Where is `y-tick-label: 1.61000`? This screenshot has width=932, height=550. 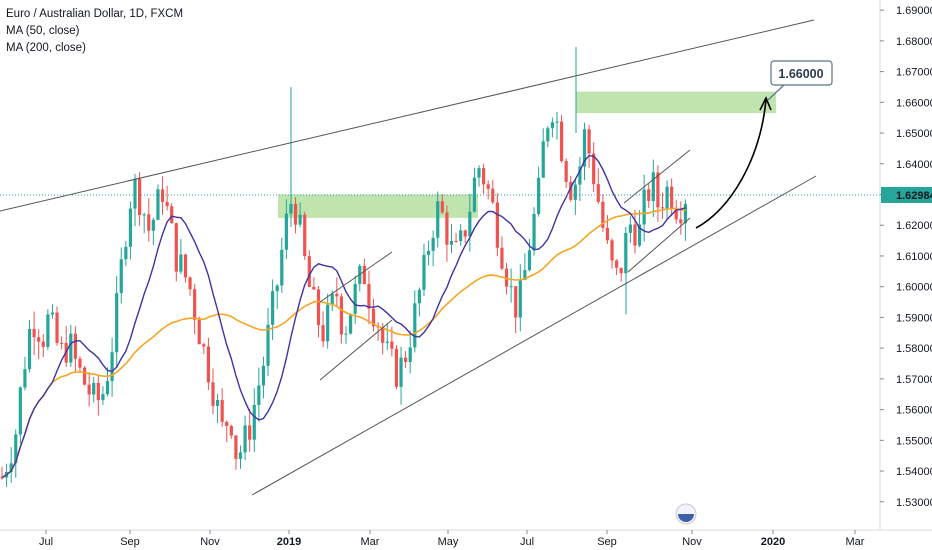
y-tick-label: 1.61000 is located at coordinates (914, 257).